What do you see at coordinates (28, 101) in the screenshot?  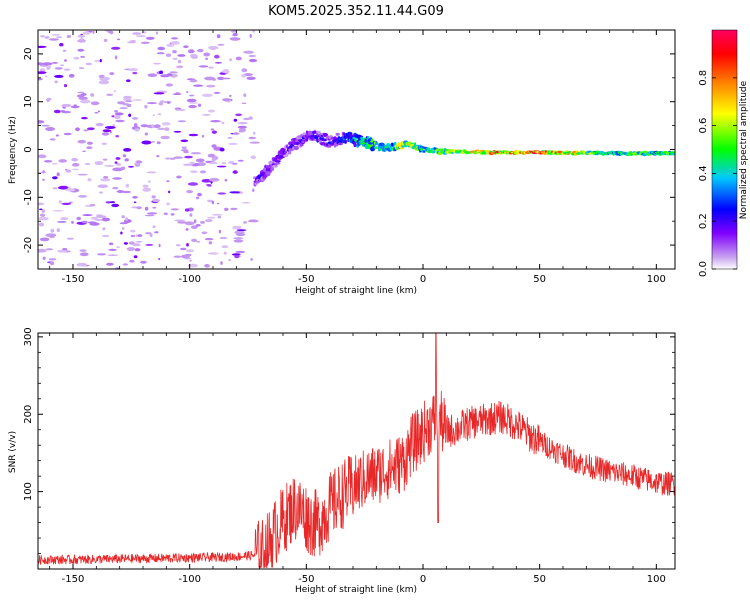 I see `y-tick-label: 10` at bounding box center [28, 101].